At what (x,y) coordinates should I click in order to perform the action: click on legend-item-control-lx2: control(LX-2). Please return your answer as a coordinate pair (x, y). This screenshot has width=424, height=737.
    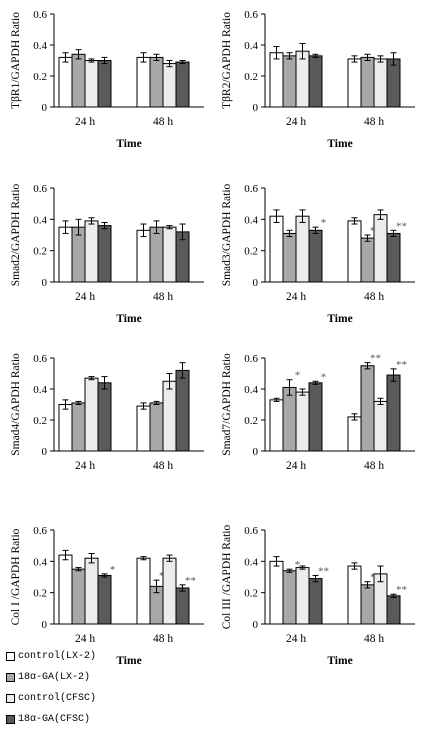
    Looking at the image, I should click on (64, 656).